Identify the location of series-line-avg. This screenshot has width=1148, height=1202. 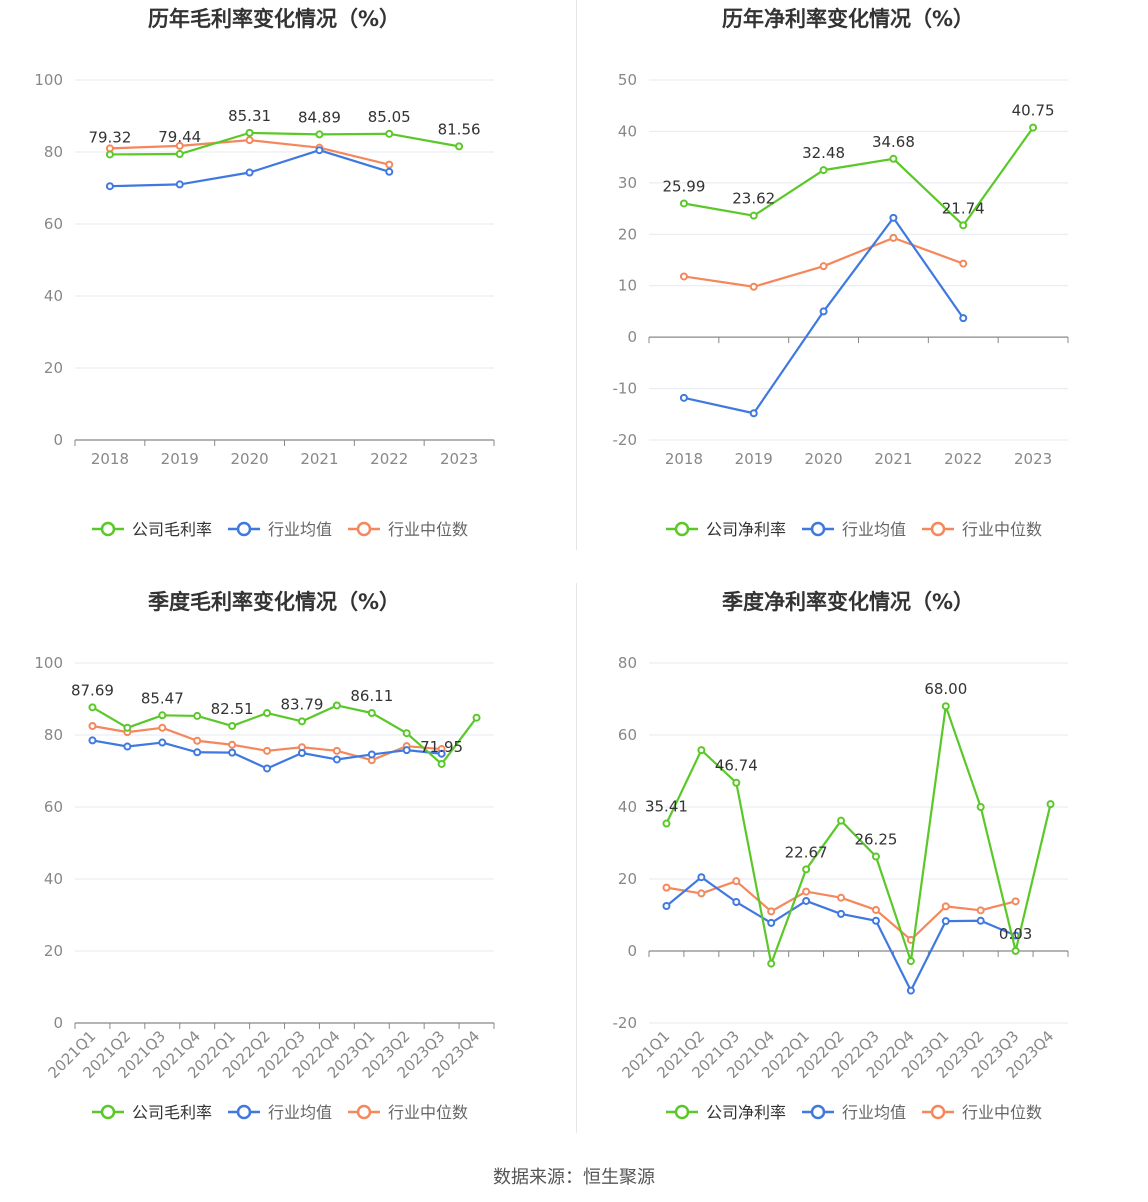
(249, 168).